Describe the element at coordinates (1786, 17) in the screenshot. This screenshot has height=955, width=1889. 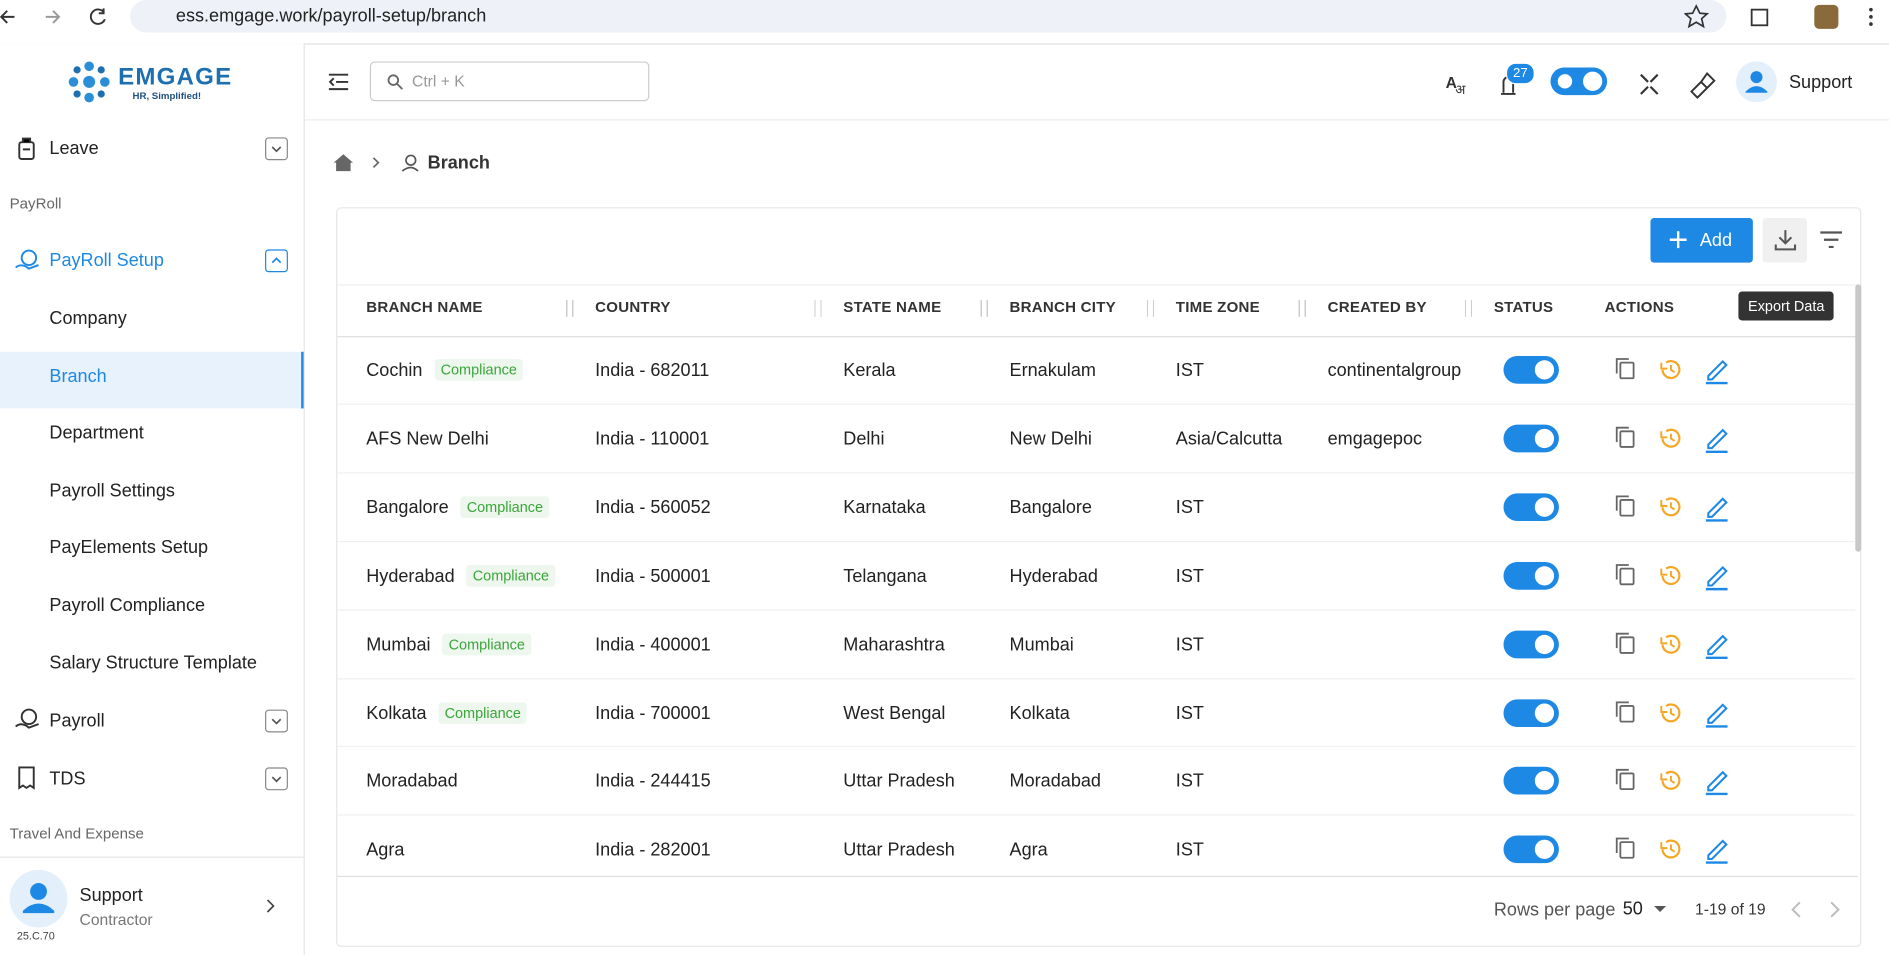
I see `browser-icons` at that location.